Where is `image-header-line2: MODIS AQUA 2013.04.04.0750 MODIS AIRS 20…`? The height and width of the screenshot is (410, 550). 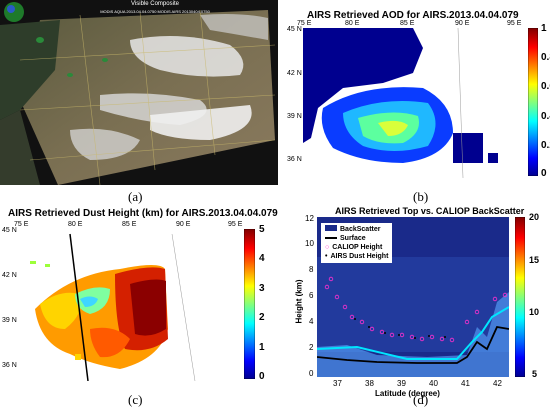
image-header-line2: MODIS AQUA 2013.04.04.0750 MODIS AIRS 20… is located at coordinates (155, 11).